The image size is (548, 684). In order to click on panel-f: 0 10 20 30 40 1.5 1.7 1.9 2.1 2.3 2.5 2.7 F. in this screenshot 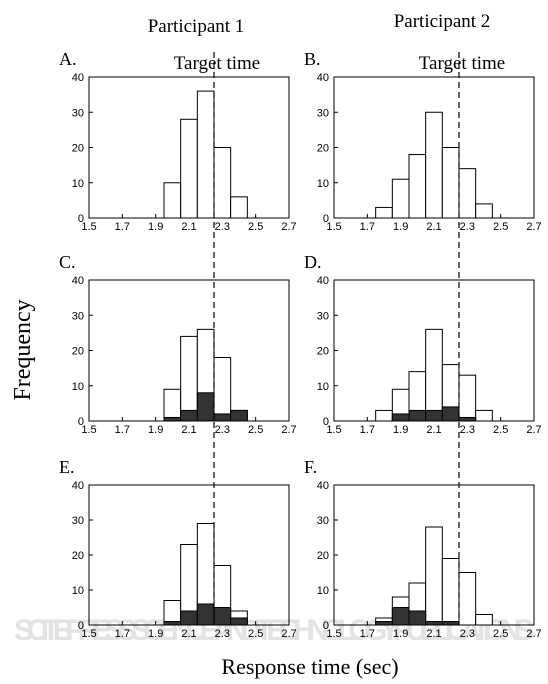, I will do `click(423, 548)`.